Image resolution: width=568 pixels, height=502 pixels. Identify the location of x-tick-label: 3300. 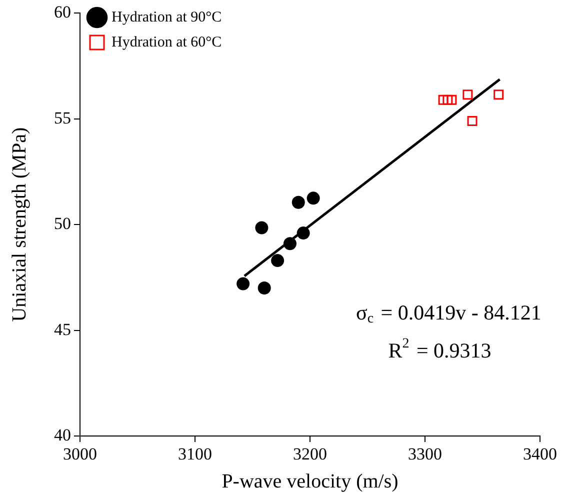
(425, 454).